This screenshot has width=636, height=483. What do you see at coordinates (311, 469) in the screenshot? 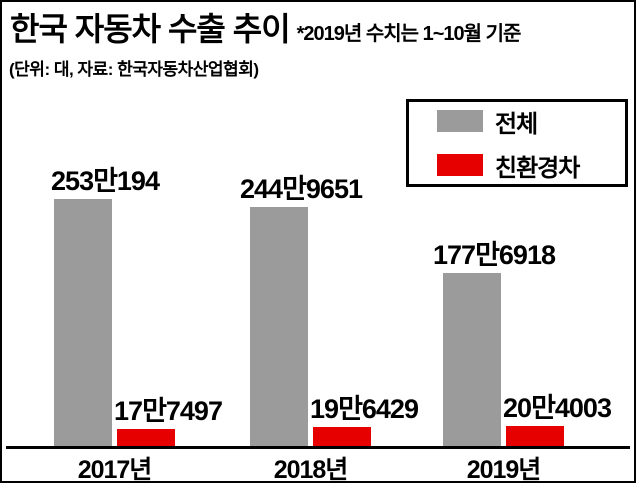
I see `x-axis-label-2018년: 2018년` at bounding box center [311, 469].